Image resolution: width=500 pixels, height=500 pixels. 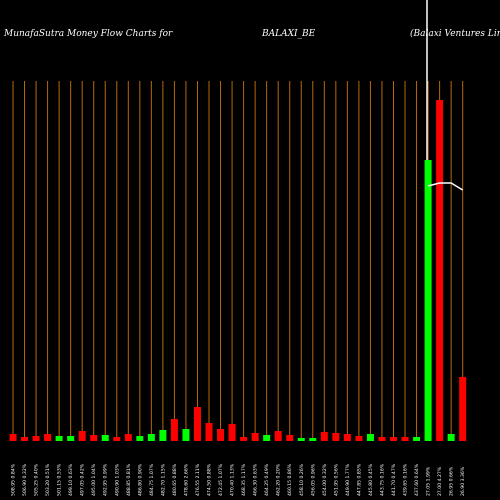 I want to click on x-tick-label: 506.90 0.32%, so click(x=25, y=479).